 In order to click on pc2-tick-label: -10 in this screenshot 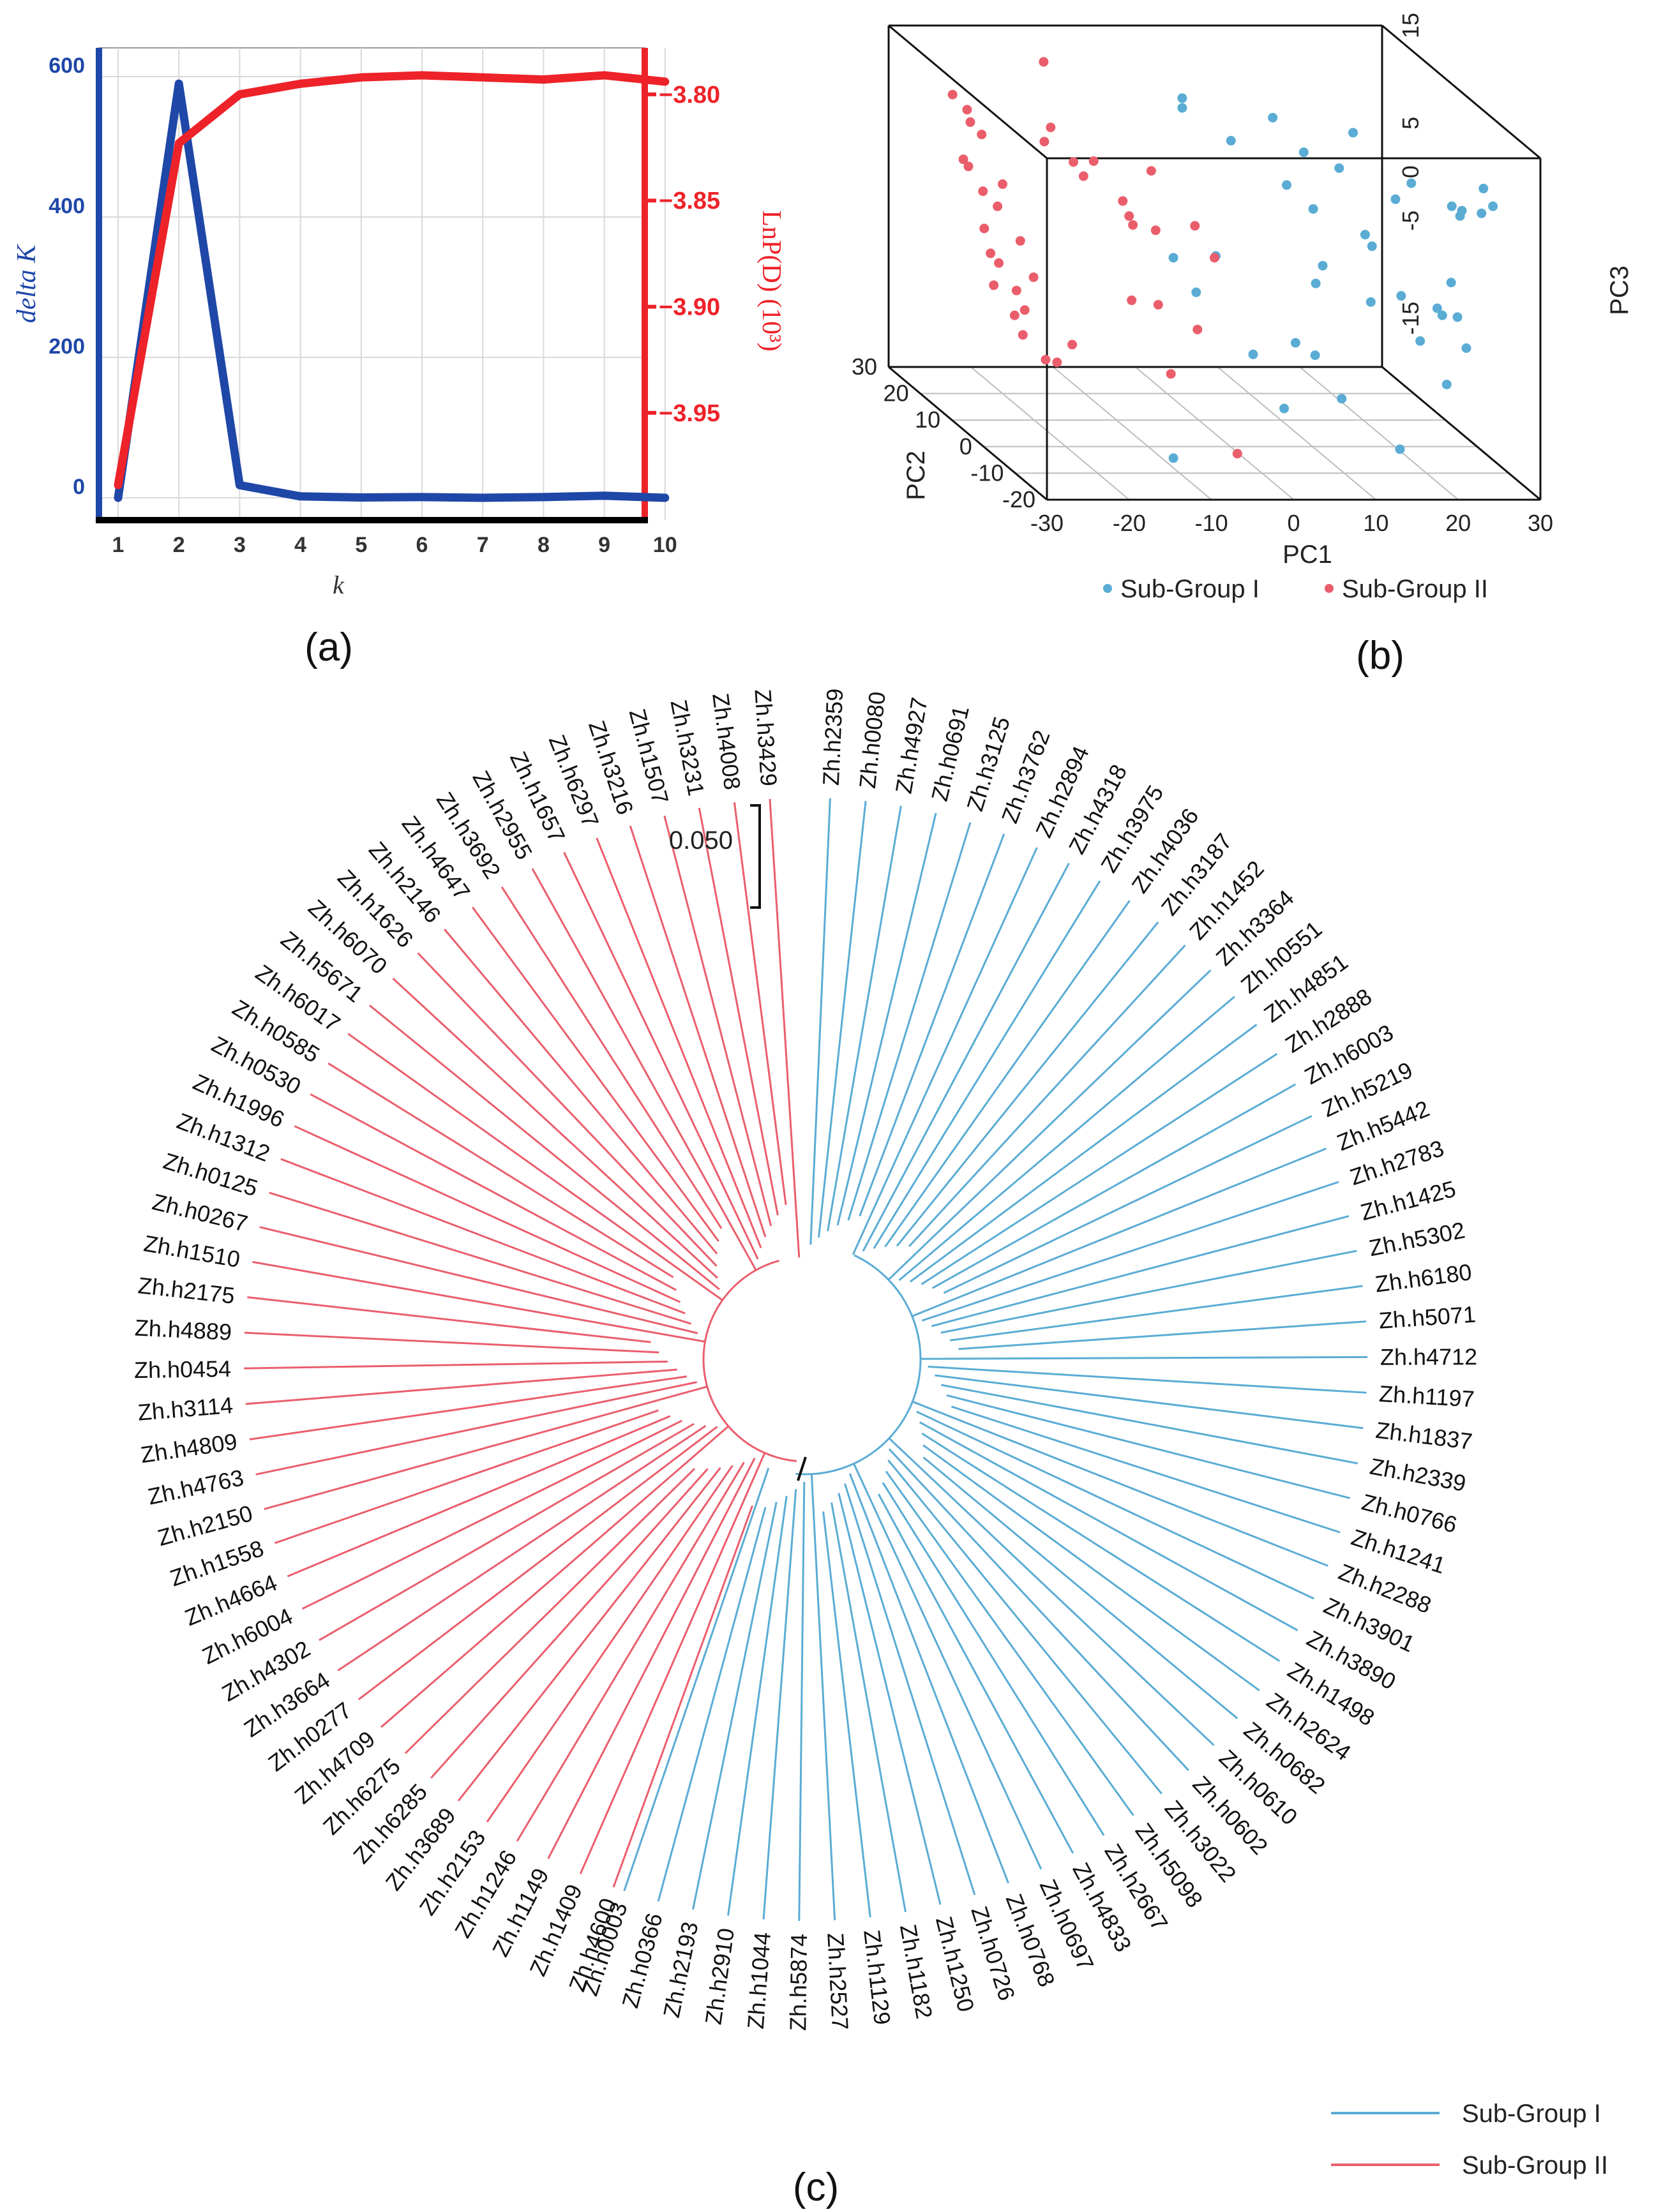, I will do `click(987, 473)`.